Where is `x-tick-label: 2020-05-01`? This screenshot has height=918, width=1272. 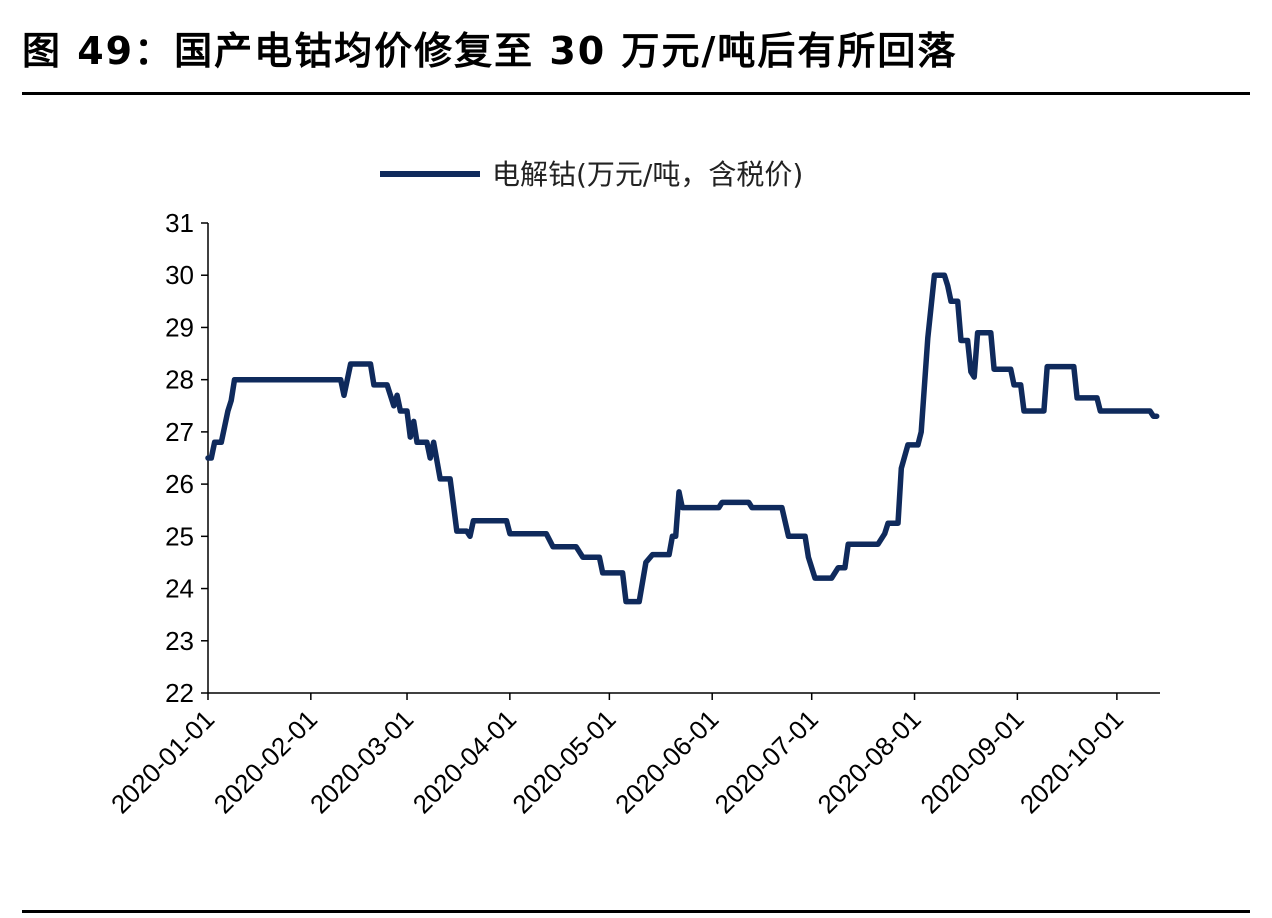
x-tick-label: 2020-05-01 is located at coordinates (563, 761).